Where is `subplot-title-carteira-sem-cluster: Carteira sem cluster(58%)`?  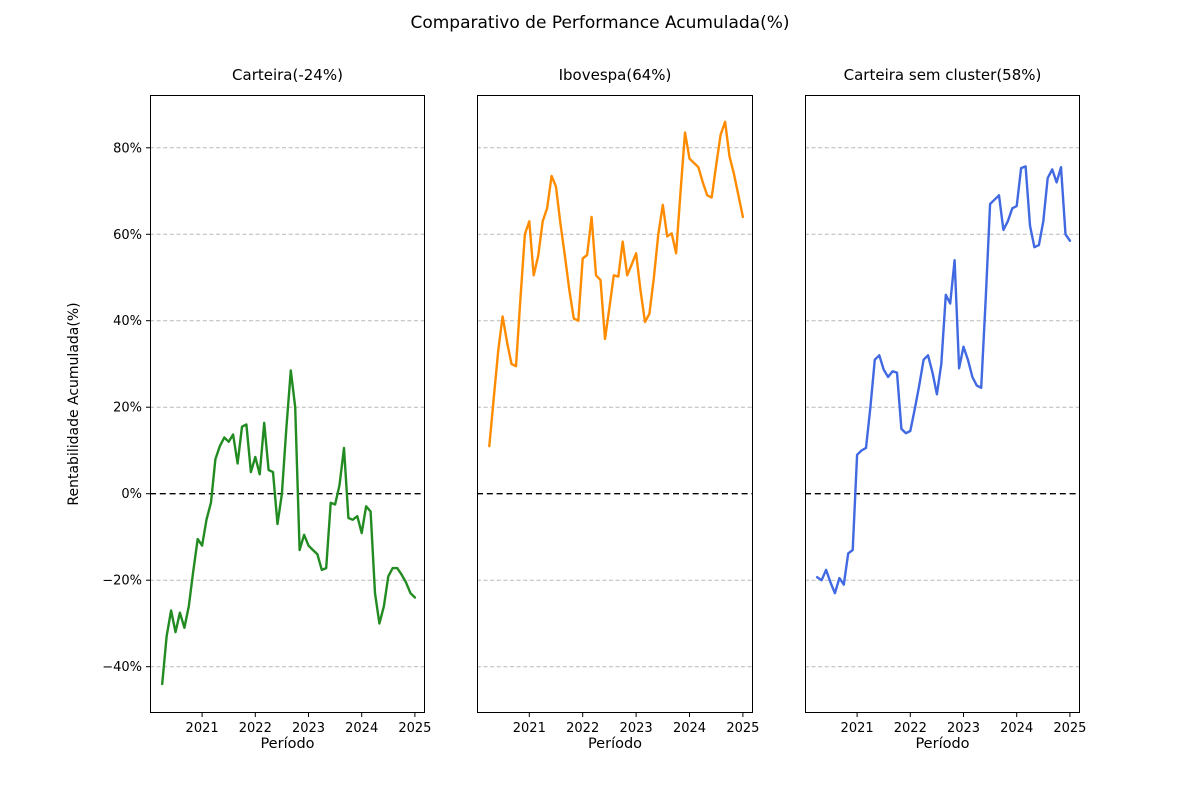
subplot-title-carteira-sem-cluster: Carteira sem cluster(58%) is located at coordinates (942, 75).